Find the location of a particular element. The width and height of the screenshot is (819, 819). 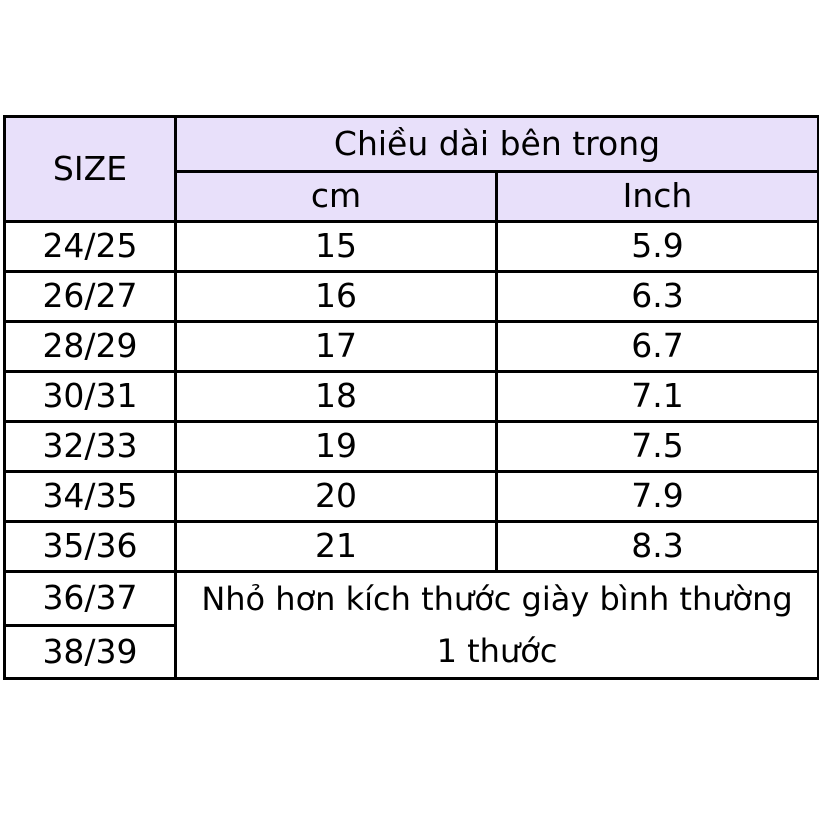

size-cell: 24/25 is located at coordinates (90, 246).